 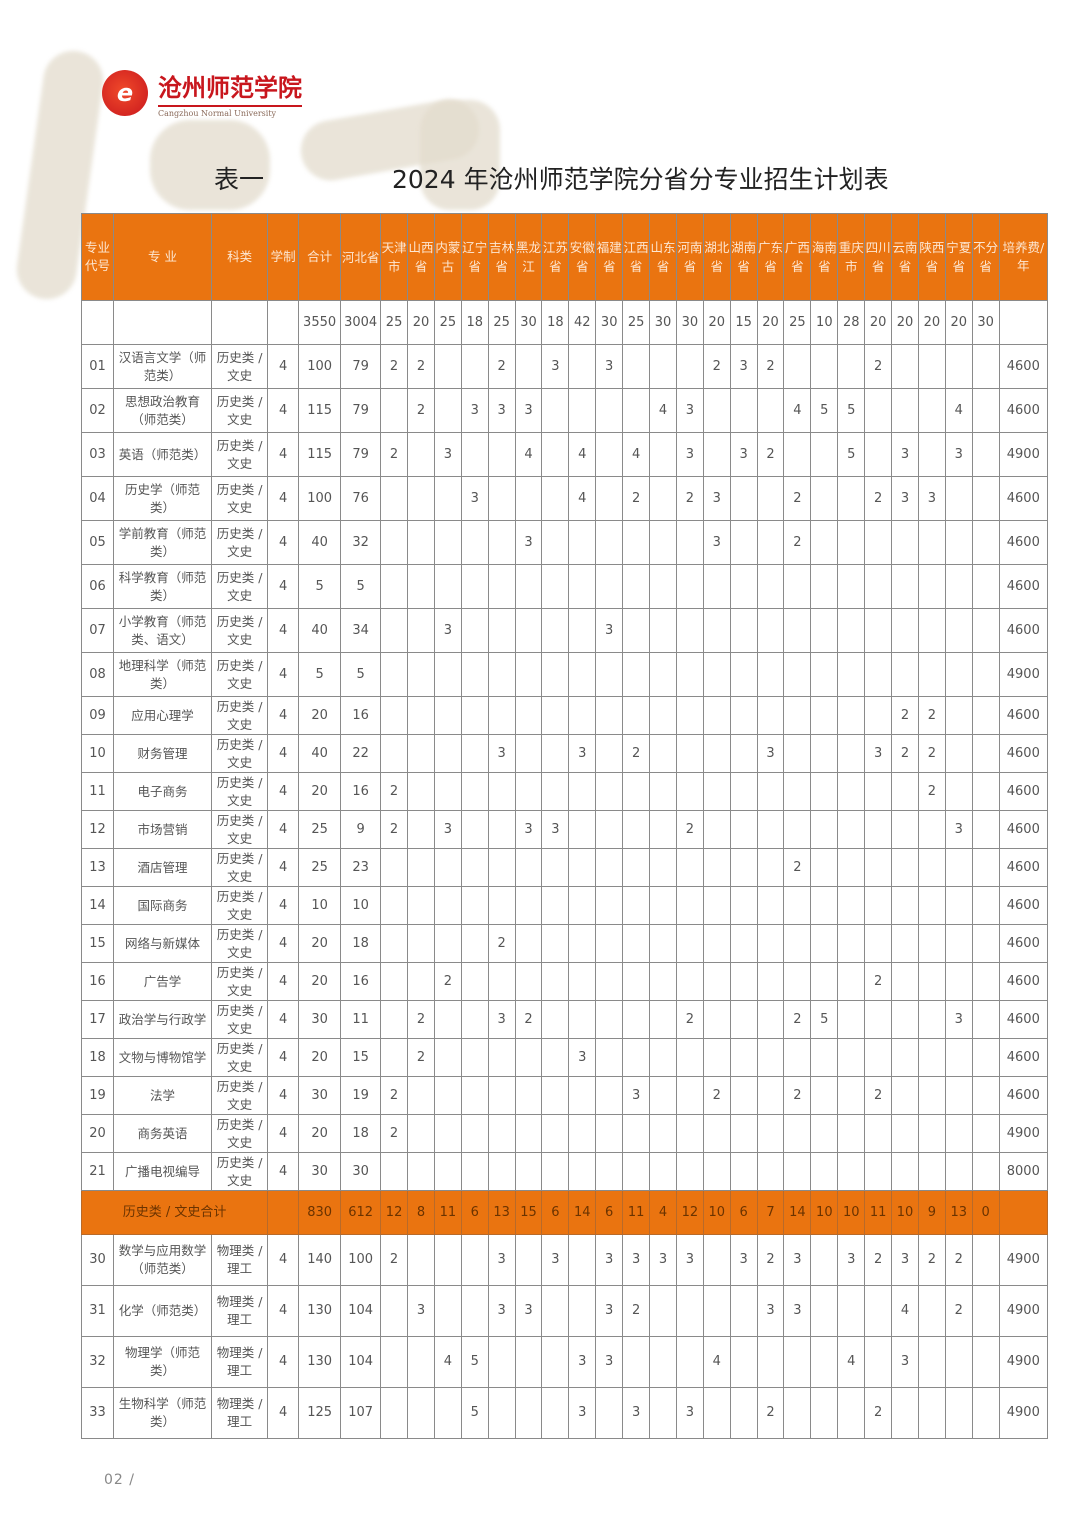 I want to click on subtotal-province-cell: 6, so click(x=555, y=1212).